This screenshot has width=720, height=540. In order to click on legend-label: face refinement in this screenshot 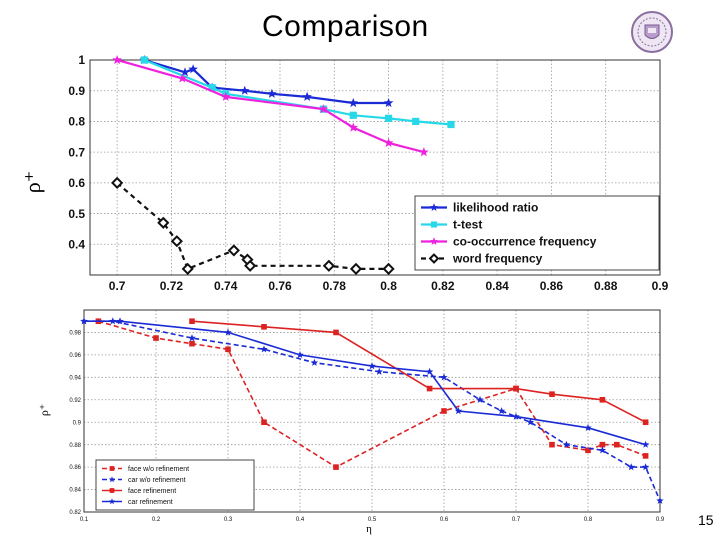, I will do `click(152, 491)`.